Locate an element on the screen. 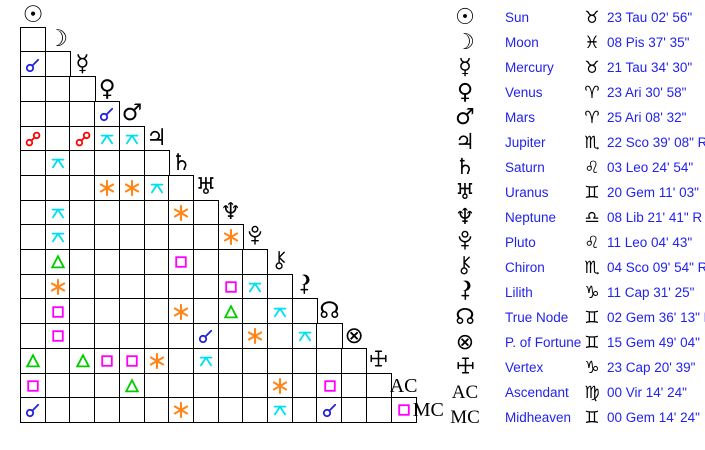 Image resolution: width=705 pixels, height=450 pixels. mars-icon: ♂ is located at coordinates (132, 113).